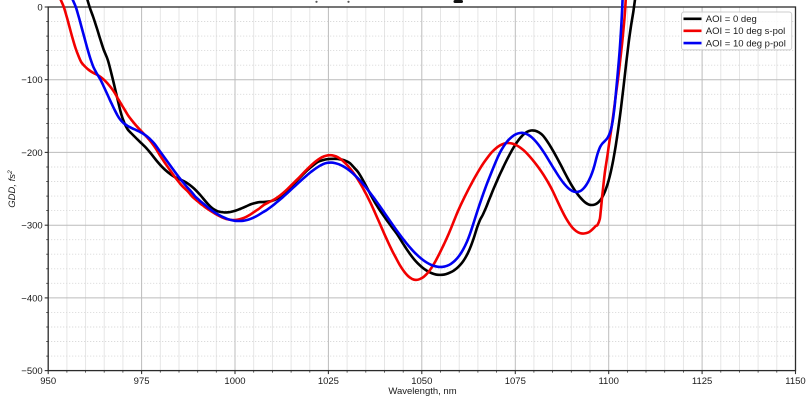 The height and width of the screenshot is (400, 812). Describe the element at coordinates (795, 381) in the screenshot. I see `svg-text: 1150` at that location.